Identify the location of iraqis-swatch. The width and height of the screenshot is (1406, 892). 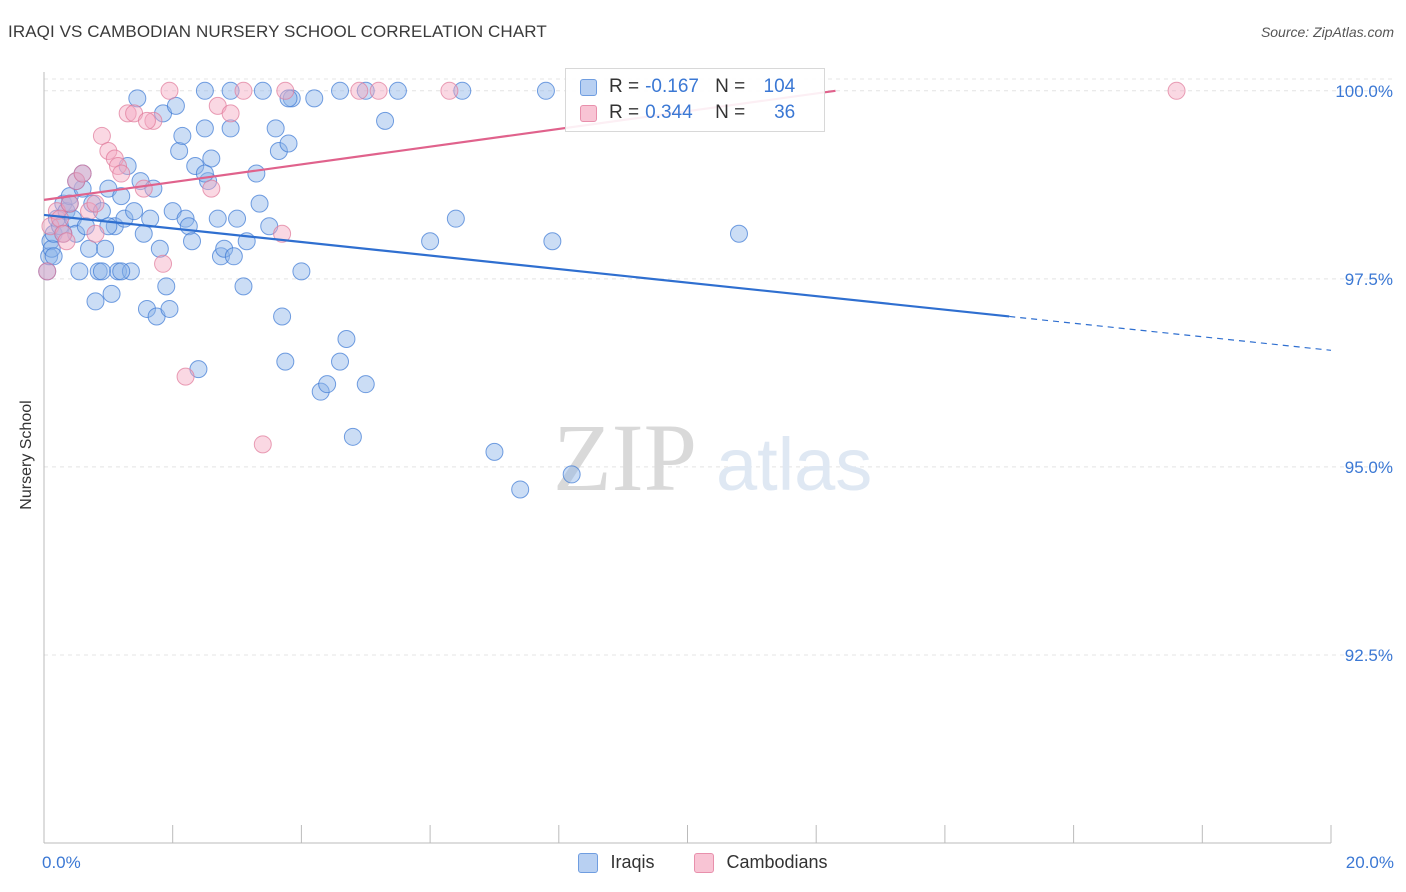
(588, 87).